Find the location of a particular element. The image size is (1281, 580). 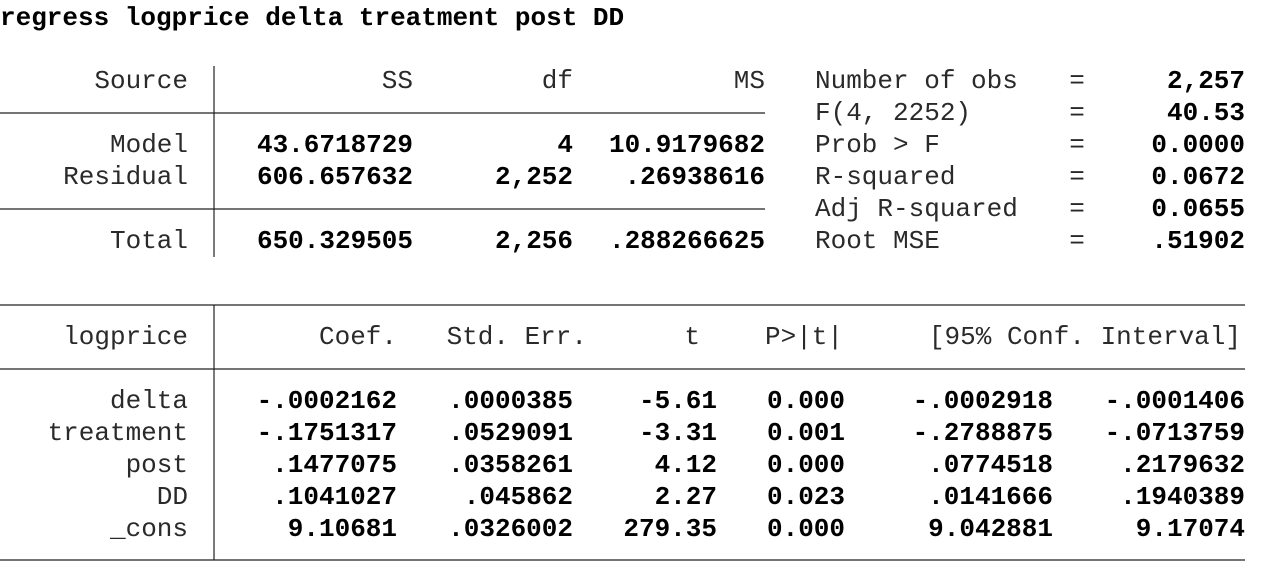

coef-value: -.0002918 is located at coordinates (983, 401).